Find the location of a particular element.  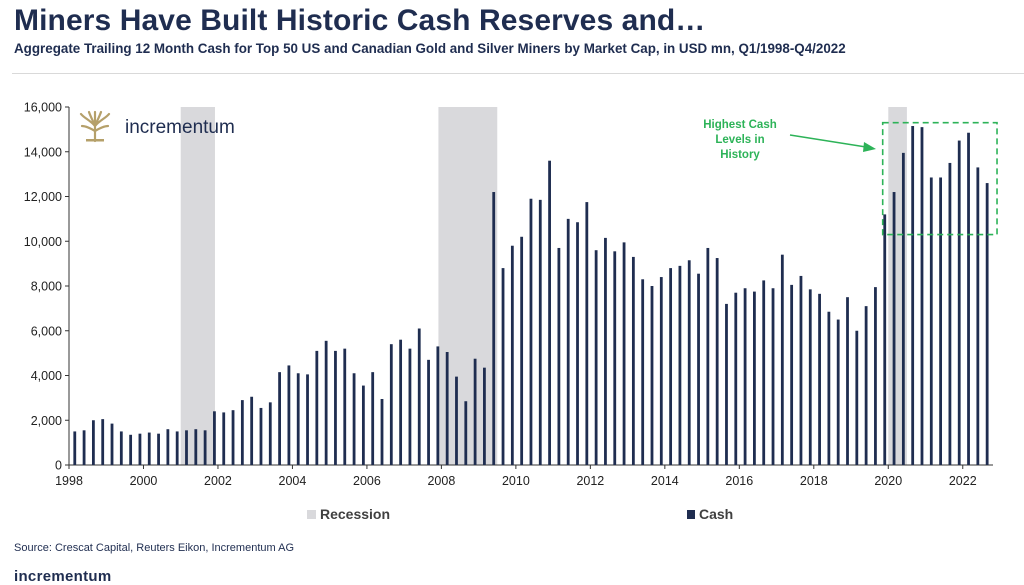

legend: Recession Cash is located at coordinates (520, 514).